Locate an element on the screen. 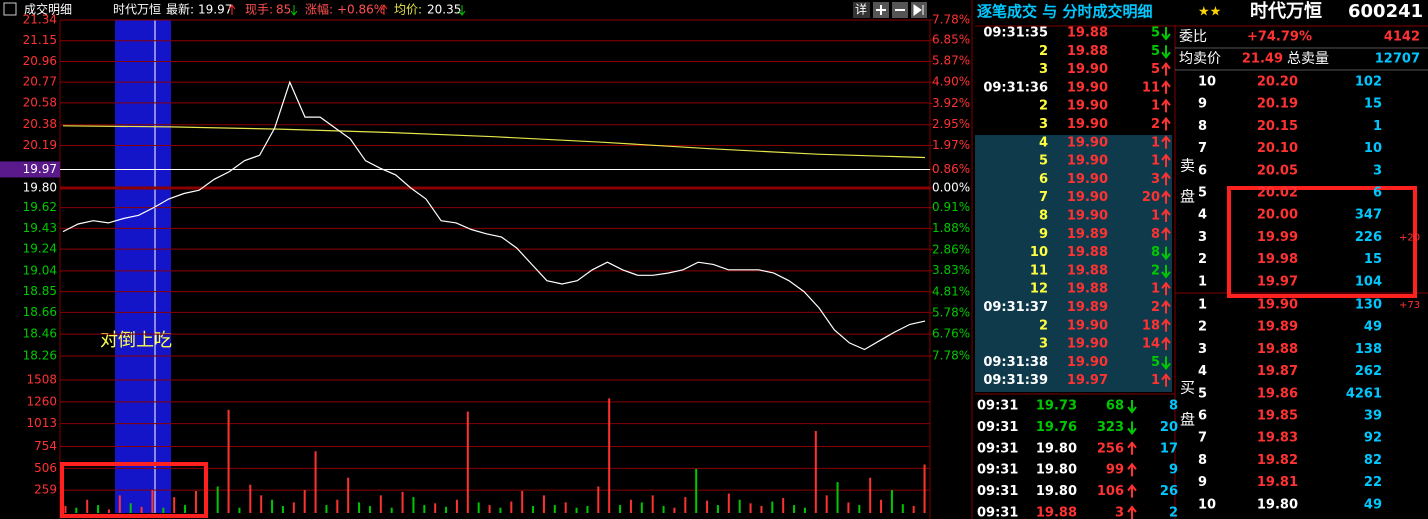 The height and width of the screenshot is (519, 1428). y-tick-label: 20.19 is located at coordinates (40, 145).